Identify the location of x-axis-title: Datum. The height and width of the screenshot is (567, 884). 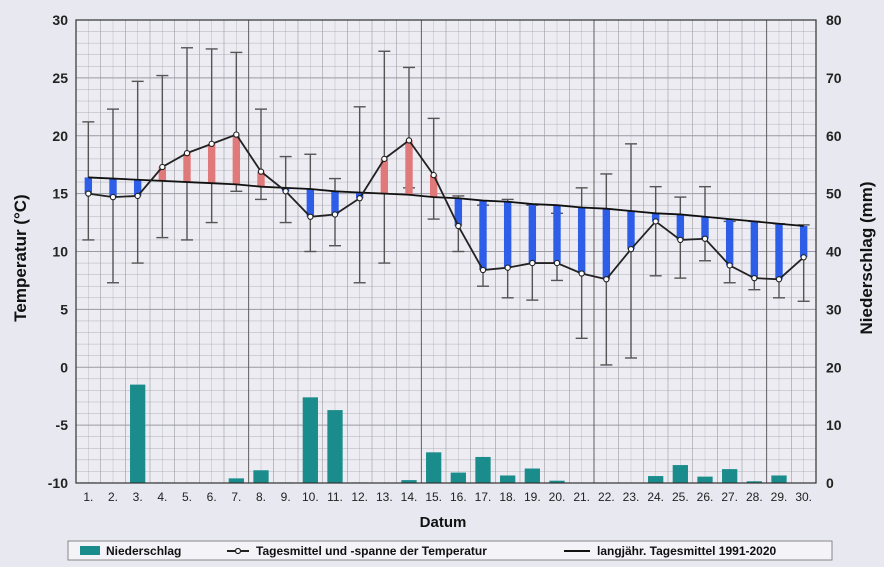
(443, 522).